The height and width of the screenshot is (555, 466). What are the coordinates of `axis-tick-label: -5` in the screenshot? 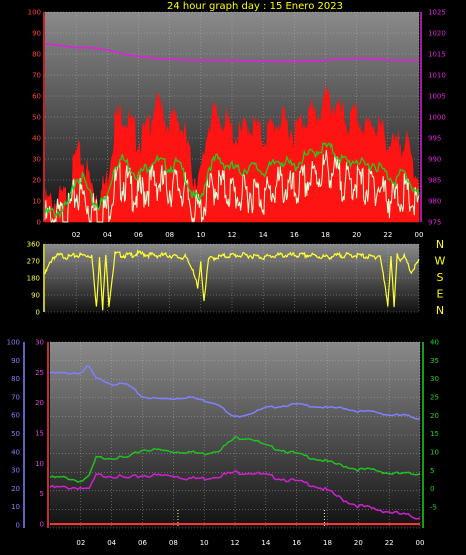 It's located at (433, 508).